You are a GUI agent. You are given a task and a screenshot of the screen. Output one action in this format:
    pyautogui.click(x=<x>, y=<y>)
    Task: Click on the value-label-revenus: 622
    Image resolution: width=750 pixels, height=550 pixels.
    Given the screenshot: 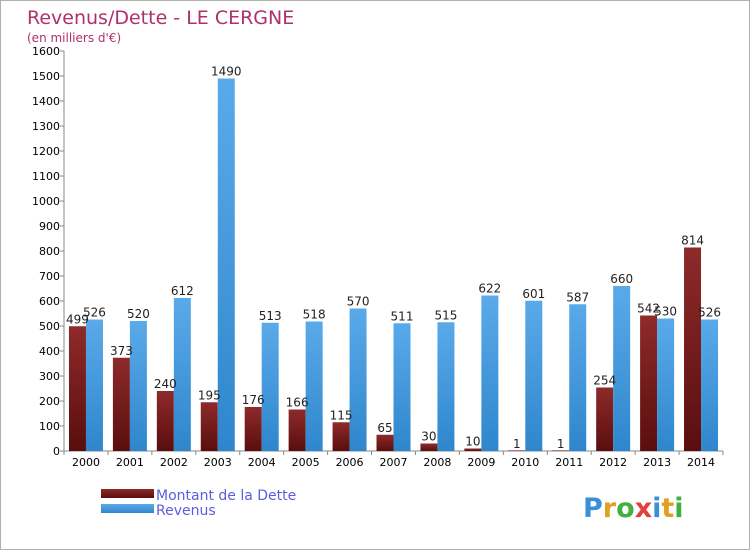 What is the action you would take?
    pyautogui.click(x=489, y=289)
    